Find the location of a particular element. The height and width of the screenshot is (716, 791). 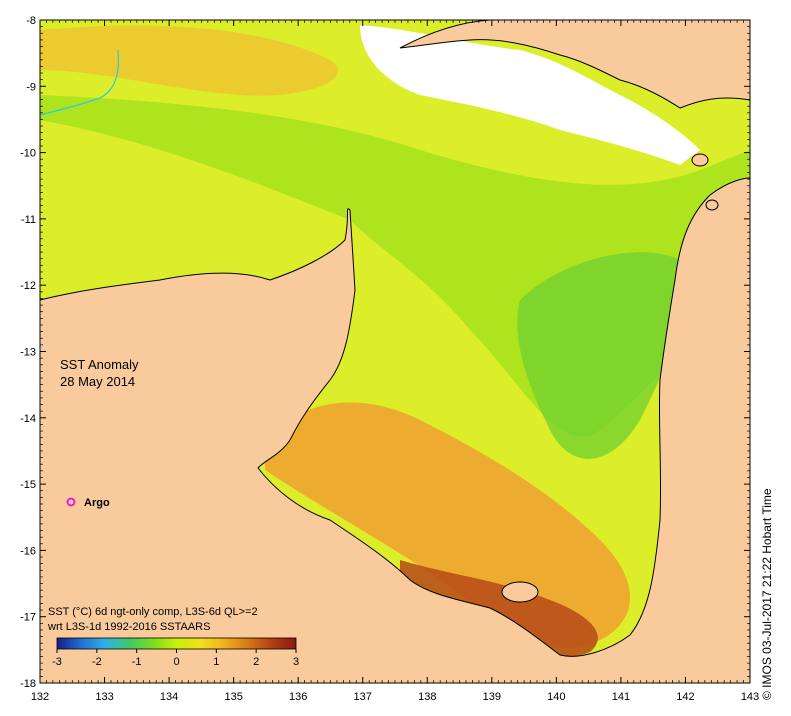

y-tick-label: -13 is located at coordinates (28, 353).